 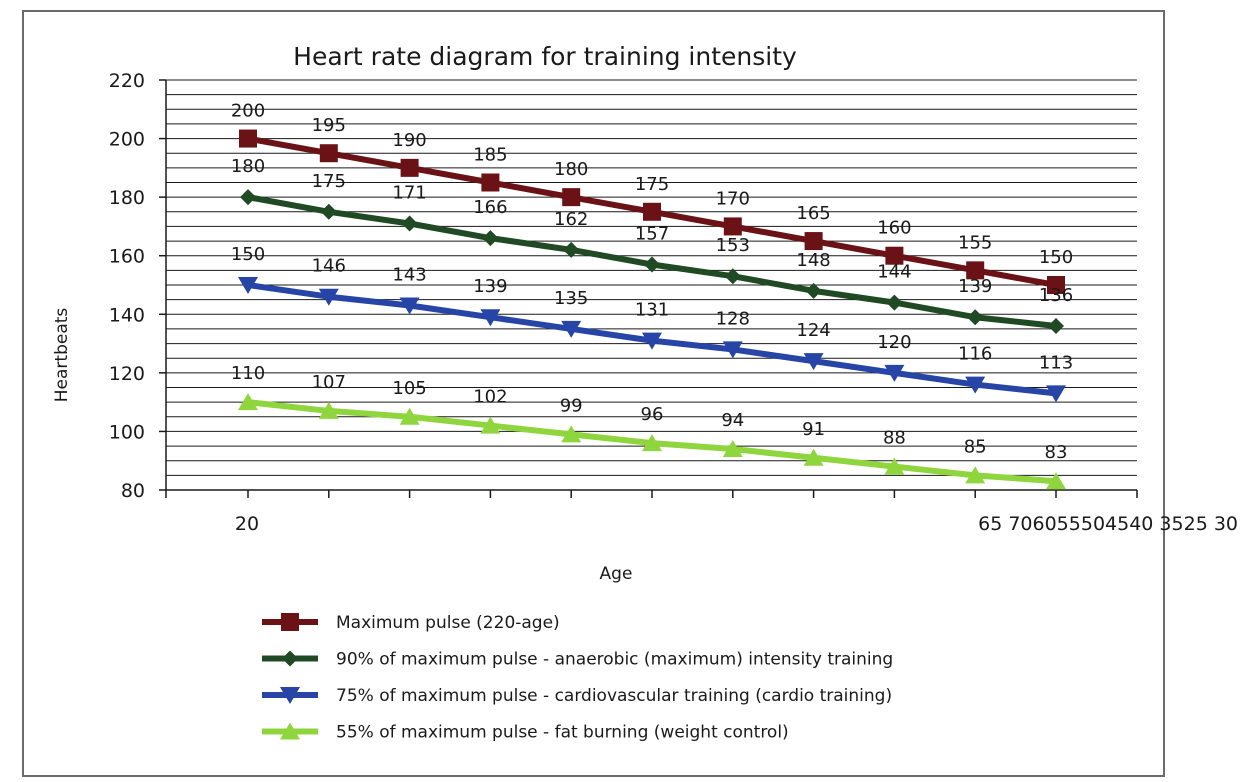 I want to click on y-tick-label: 200, so click(x=127, y=140).